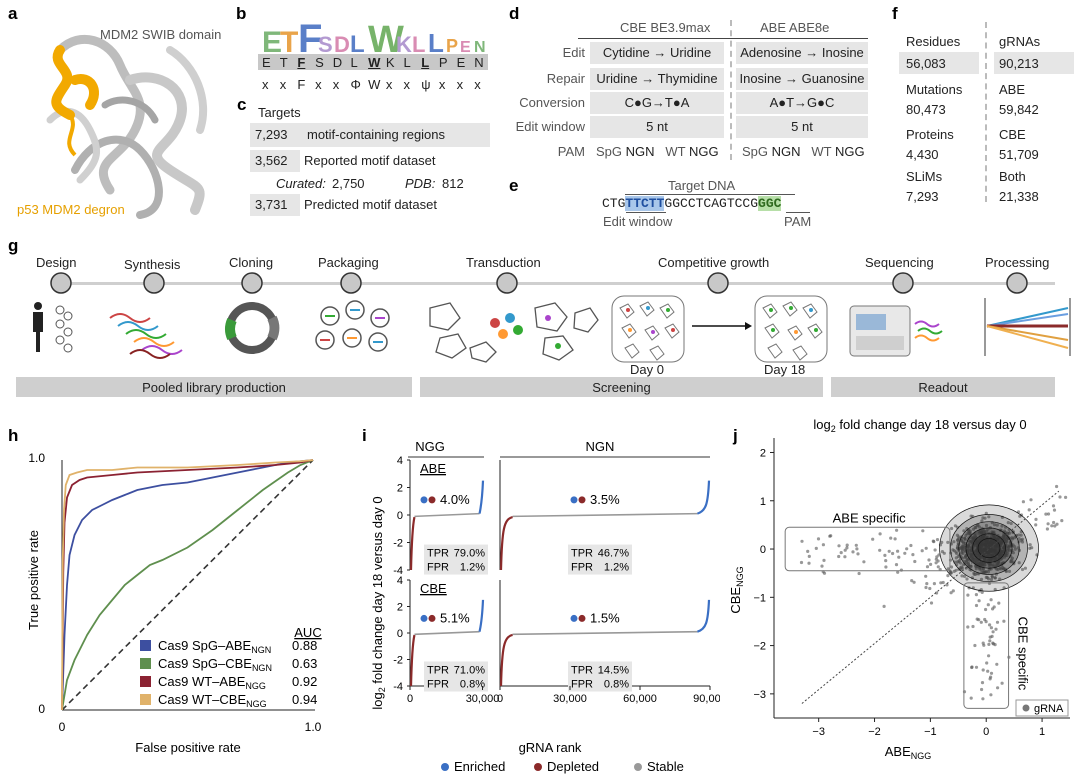  Describe the element at coordinates (400, 461) in the screenshot. I see `y-tick-label: 4` at that location.